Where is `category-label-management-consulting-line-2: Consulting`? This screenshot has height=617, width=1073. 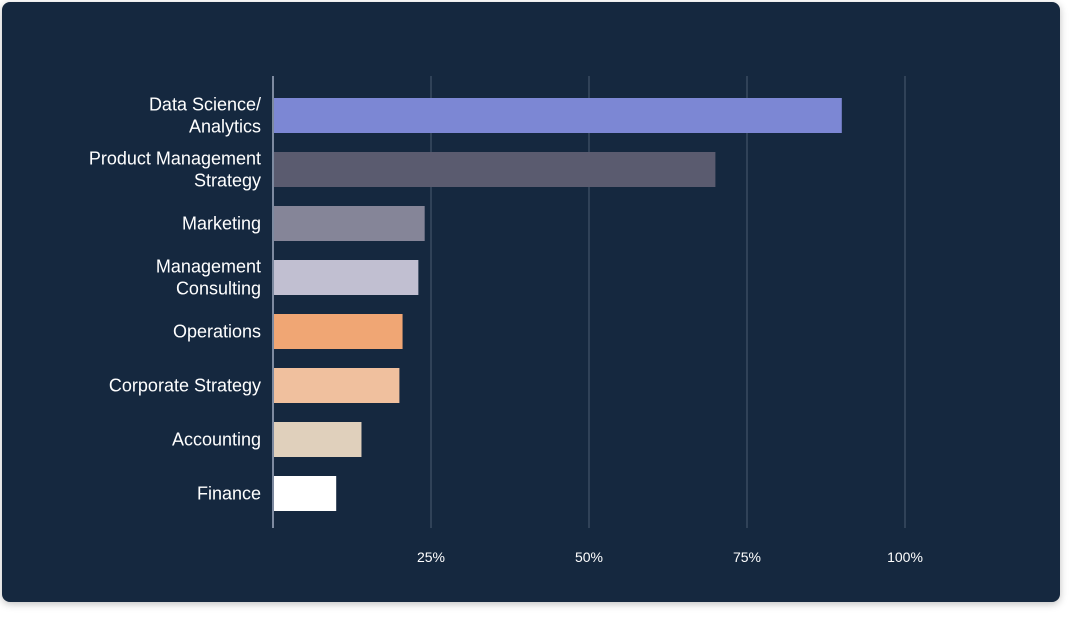
category-label-management-consulting-line-2: Consulting is located at coordinates (218, 289).